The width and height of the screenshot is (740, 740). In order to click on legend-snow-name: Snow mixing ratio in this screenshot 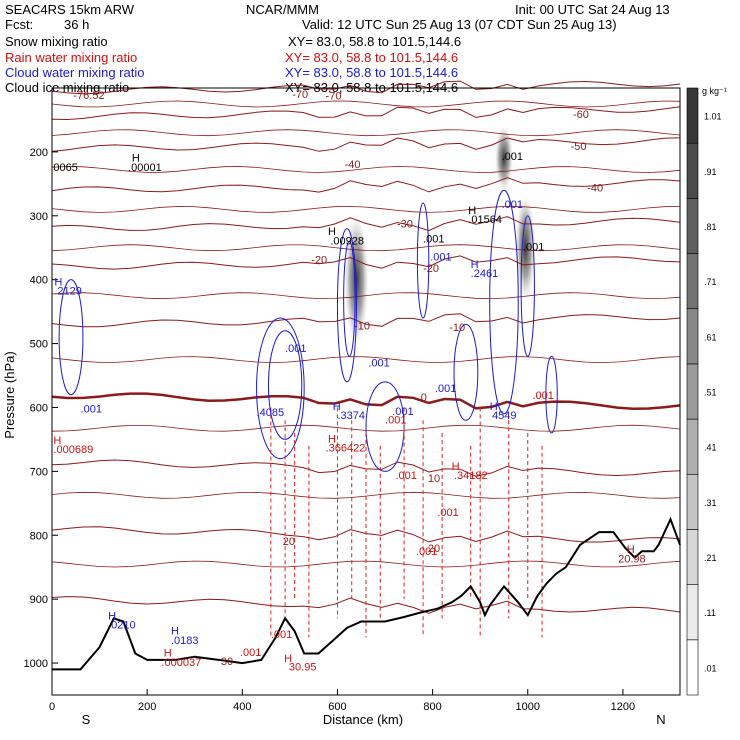, I will do `click(56, 41)`.